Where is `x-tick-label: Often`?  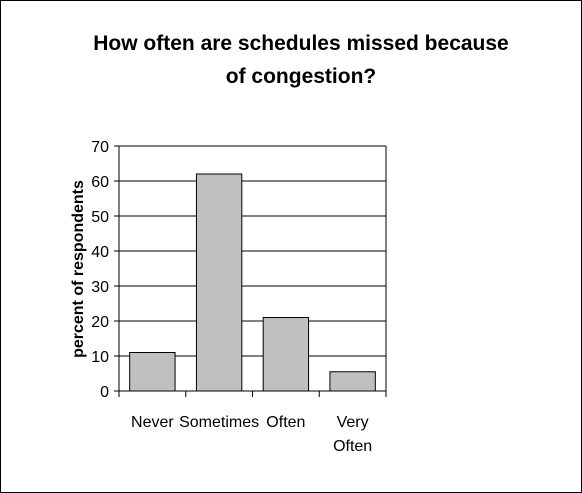
x-tick-label: Often is located at coordinates (286, 422).